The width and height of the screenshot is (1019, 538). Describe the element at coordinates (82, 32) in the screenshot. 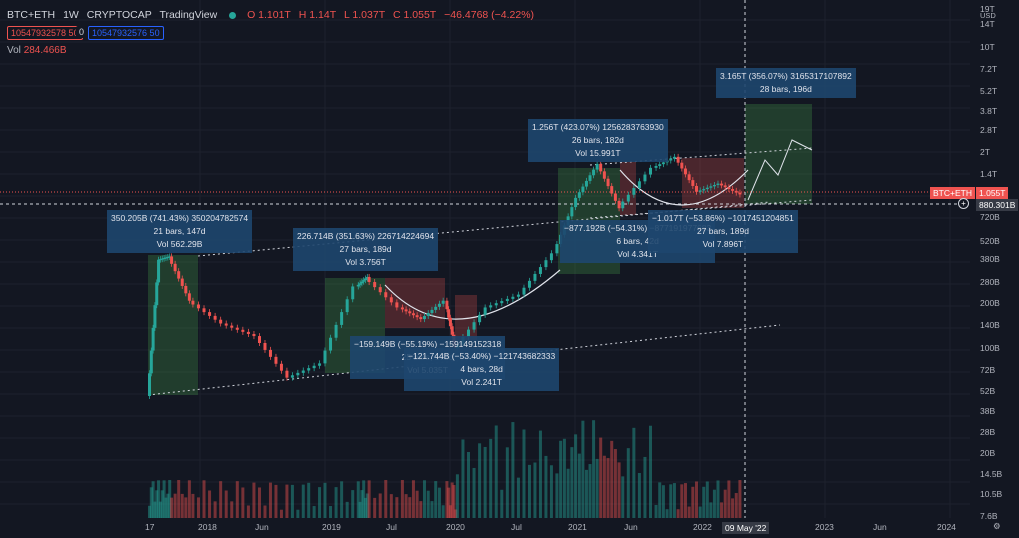

I see `zero-value: 0` at that location.